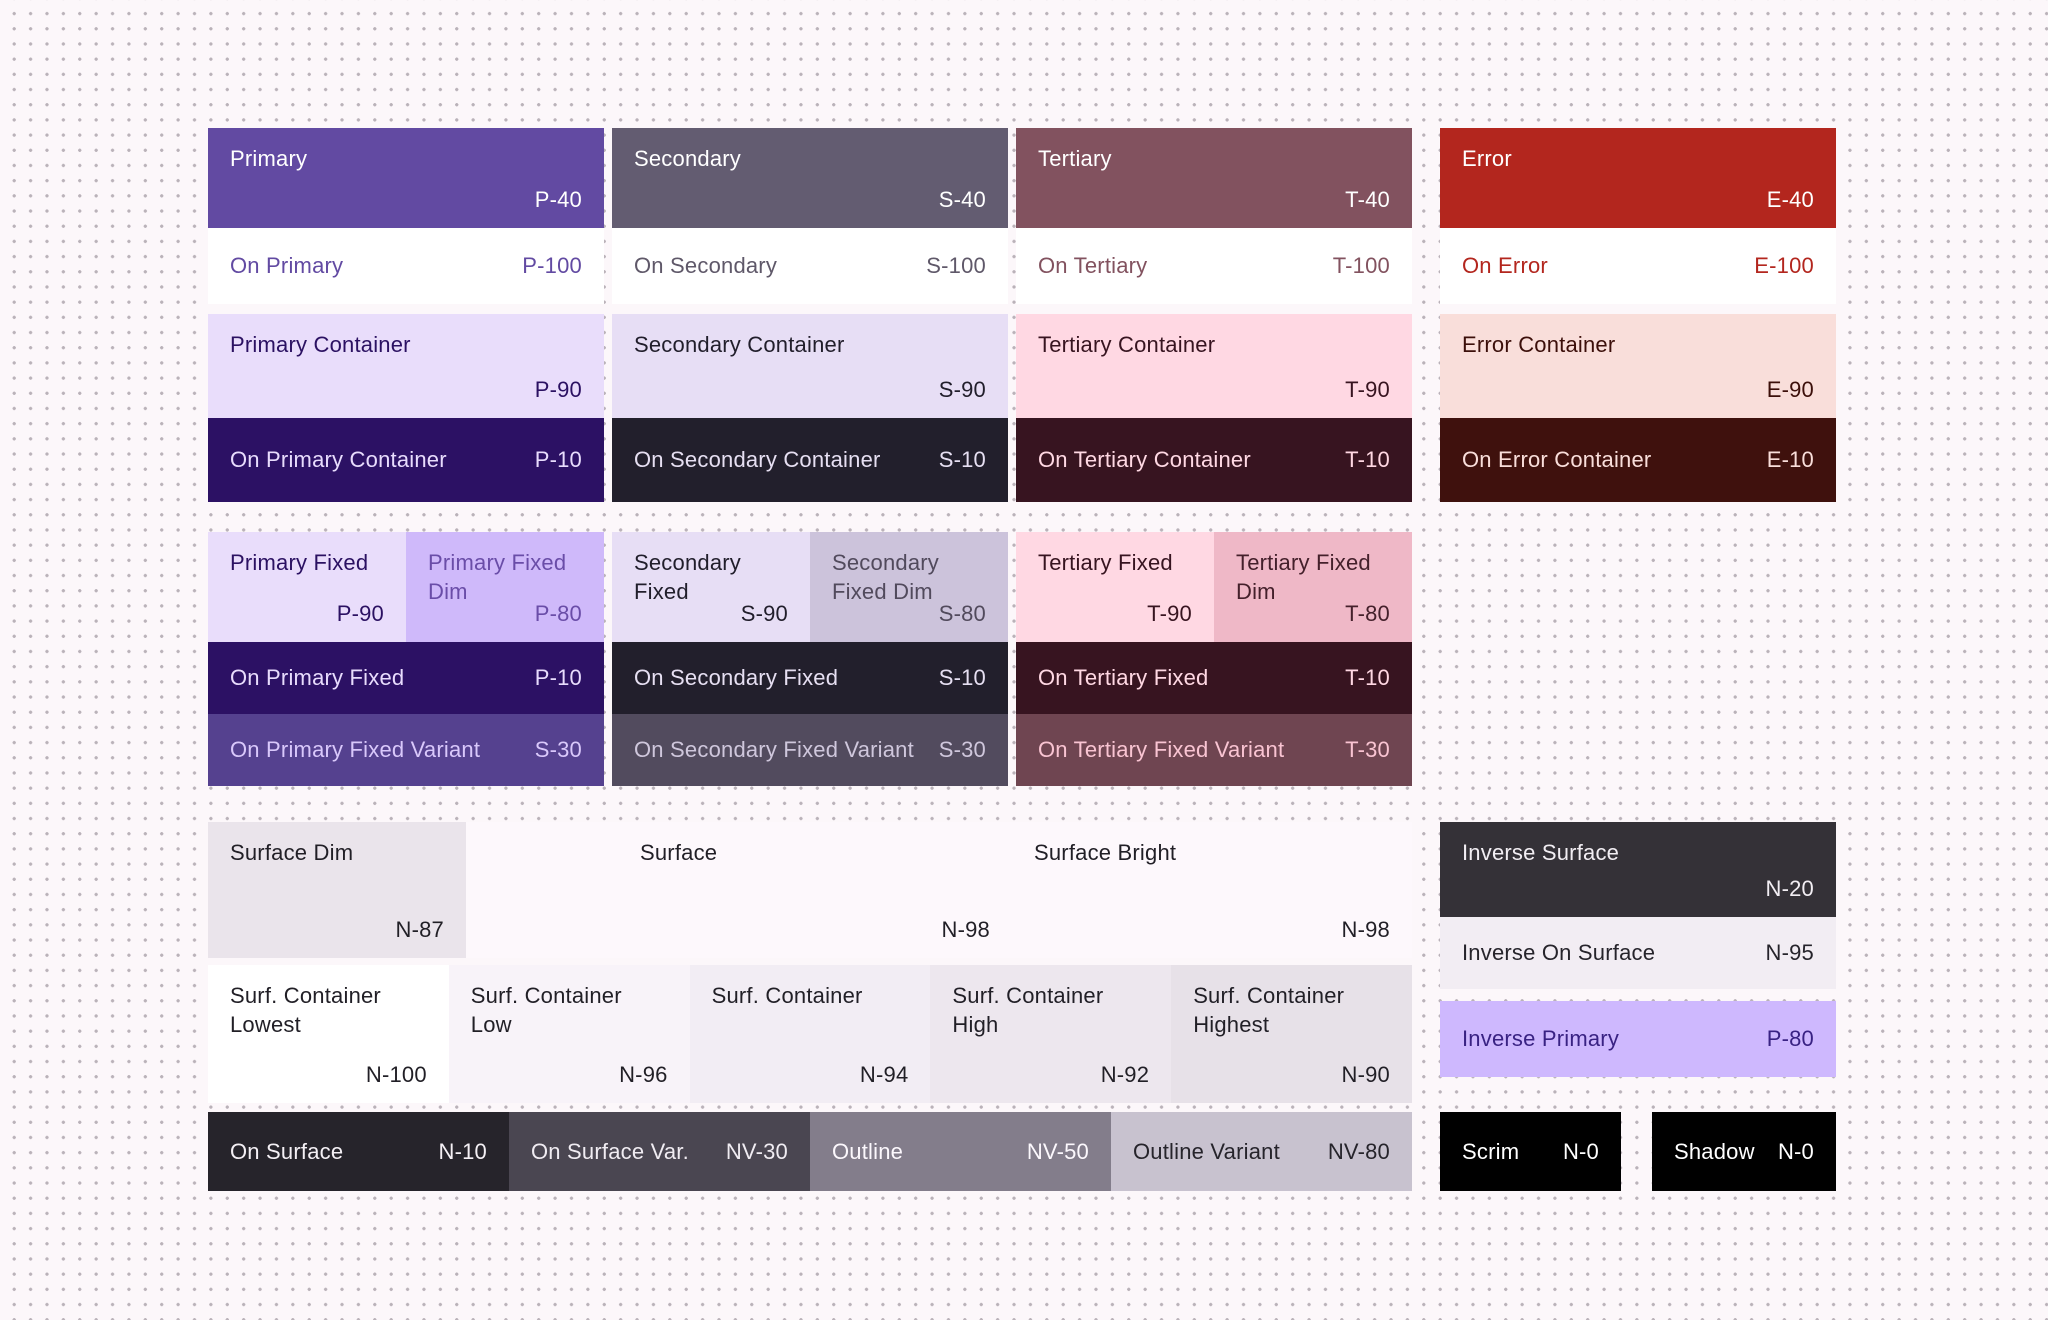  Describe the element at coordinates (810, 178) in the screenshot. I see `swatch-secondary: Secondary S-40` at that location.